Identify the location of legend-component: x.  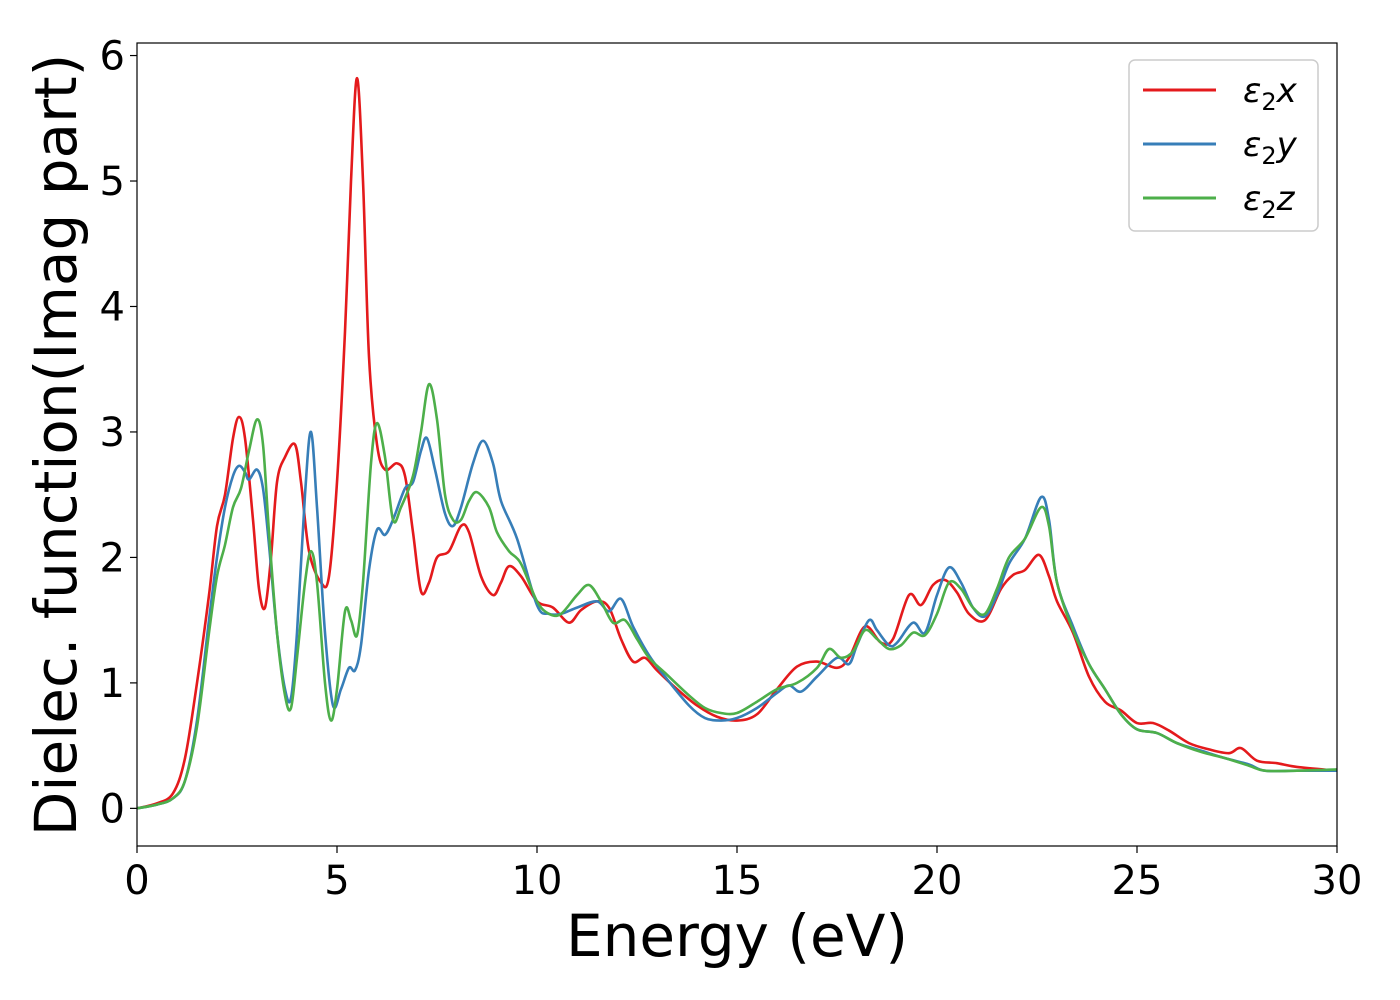
(1287, 91).